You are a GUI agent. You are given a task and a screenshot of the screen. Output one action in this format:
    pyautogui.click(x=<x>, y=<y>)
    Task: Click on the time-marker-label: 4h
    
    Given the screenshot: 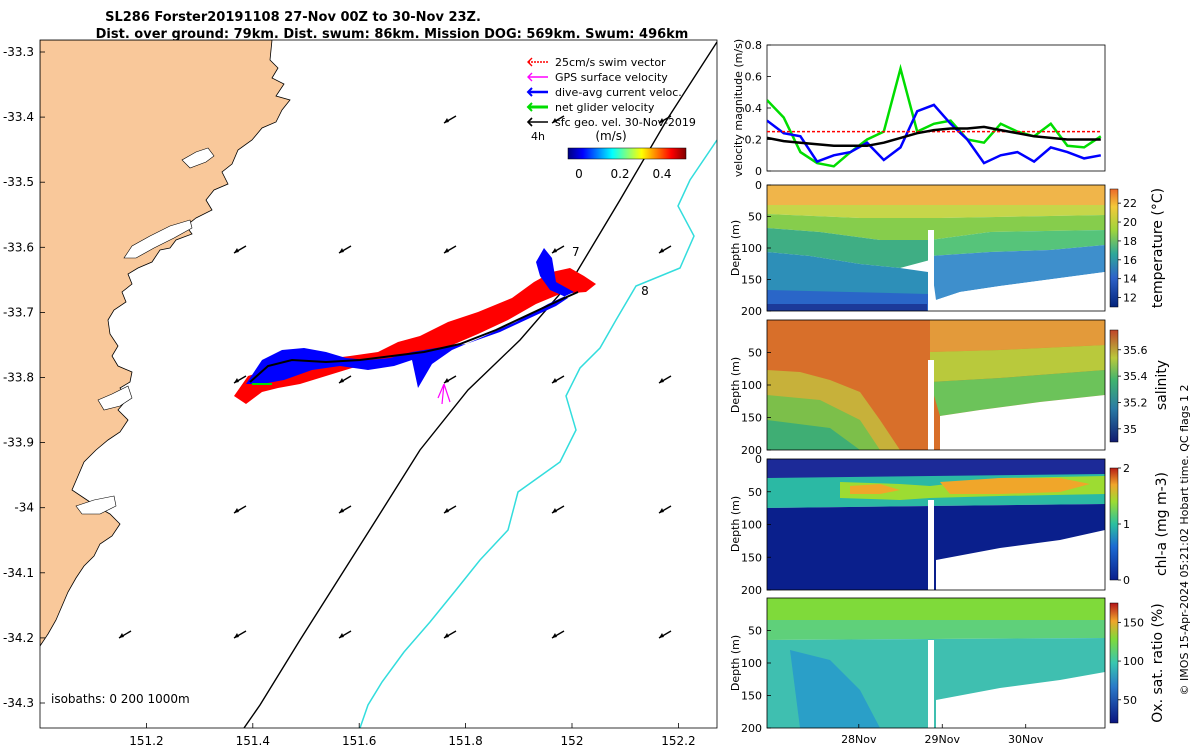 What is the action you would take?
    pyautogui.click(x=538, y=136)
    